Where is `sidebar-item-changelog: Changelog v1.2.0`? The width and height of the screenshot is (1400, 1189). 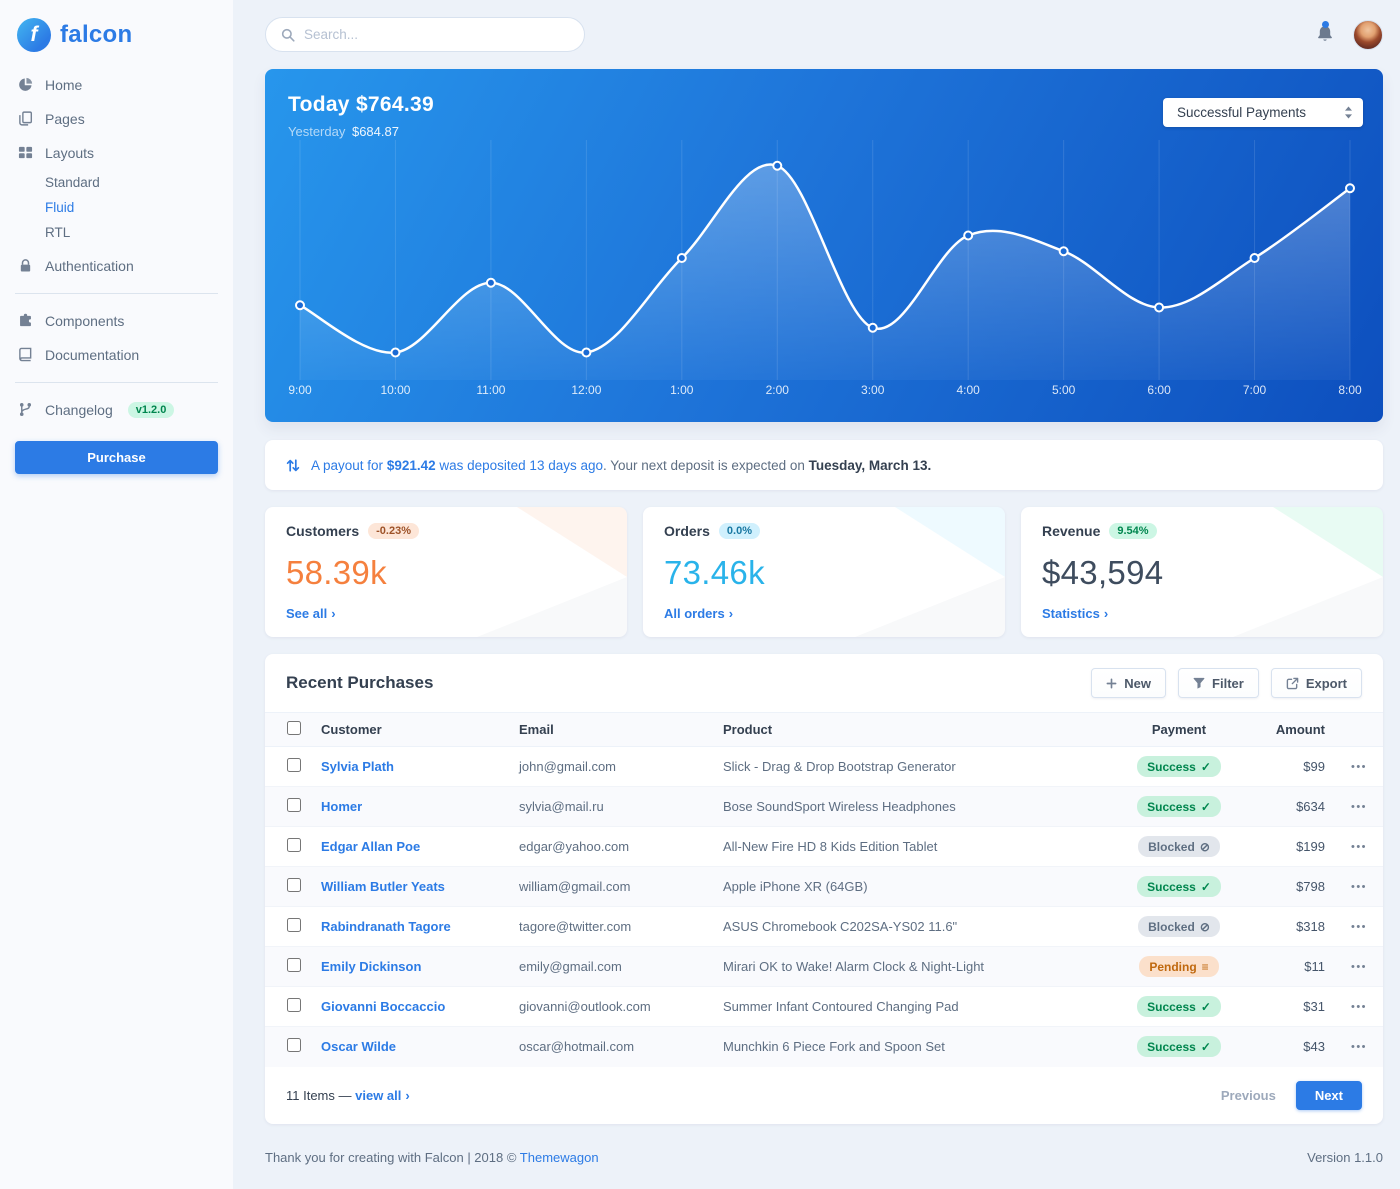
sidebar-item-changelog: Changelog v1.2.0 is located at coordinates (116, 410).